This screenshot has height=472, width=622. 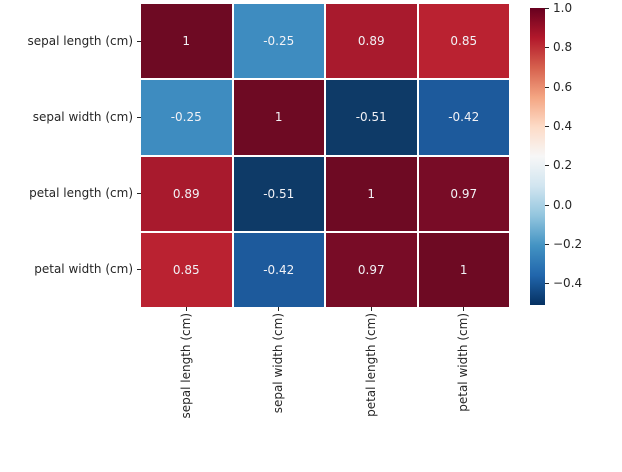 I want to click on x-axis-label-petal-length: petal length (cm), so click(x=371, y=365).